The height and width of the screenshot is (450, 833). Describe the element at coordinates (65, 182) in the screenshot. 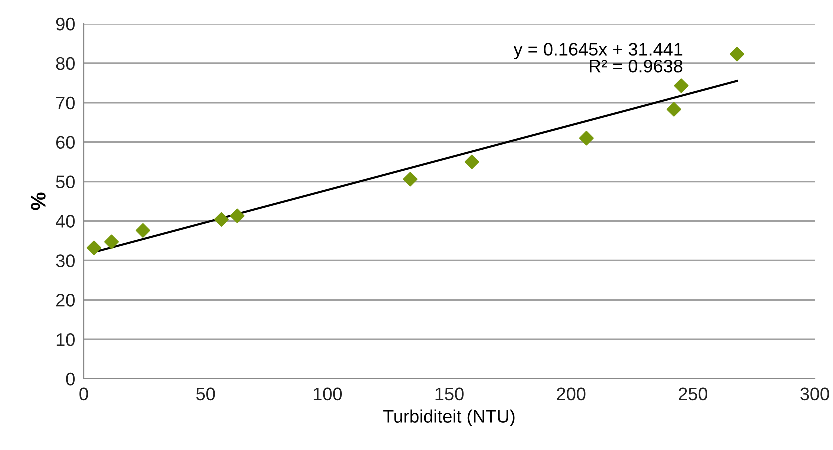

I see `y-tick-label: 50` at that location.